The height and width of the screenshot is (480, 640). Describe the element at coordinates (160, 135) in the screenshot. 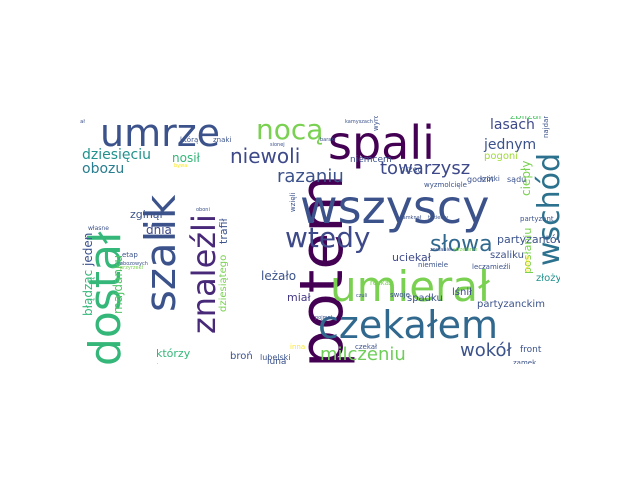

I see `word-cloud-word: umrze` at that location.